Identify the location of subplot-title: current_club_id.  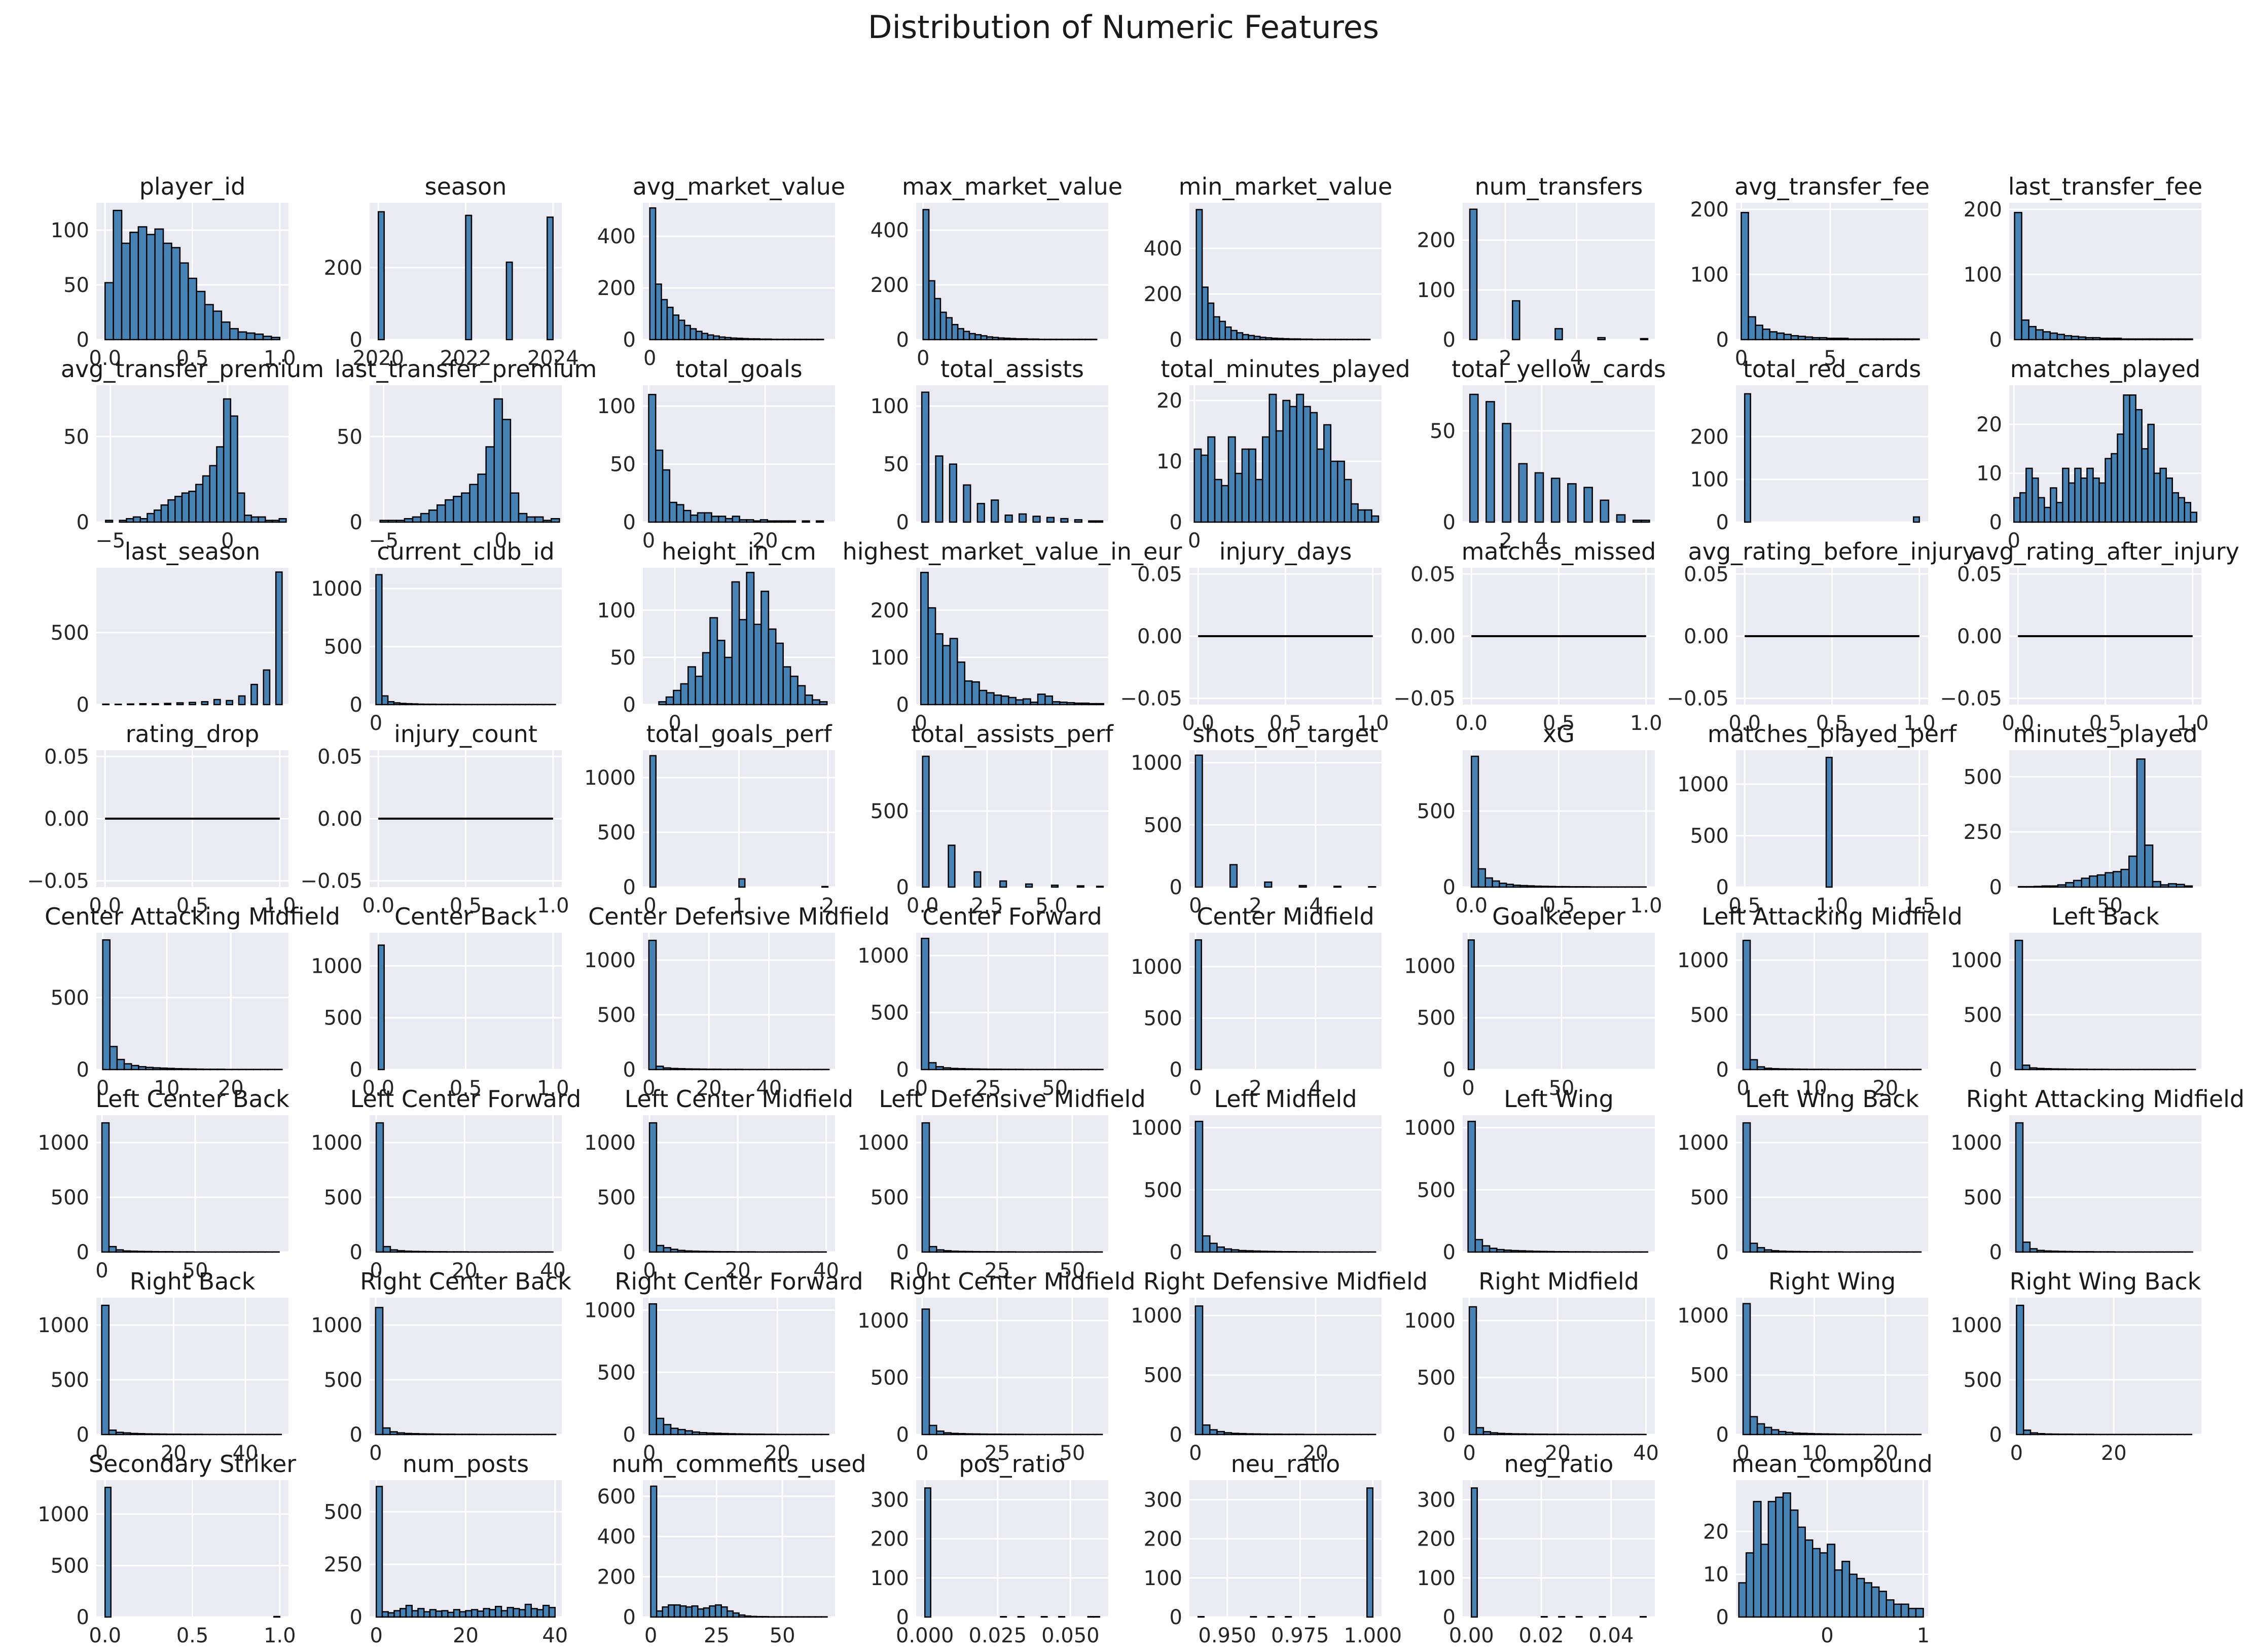
(465, 551).